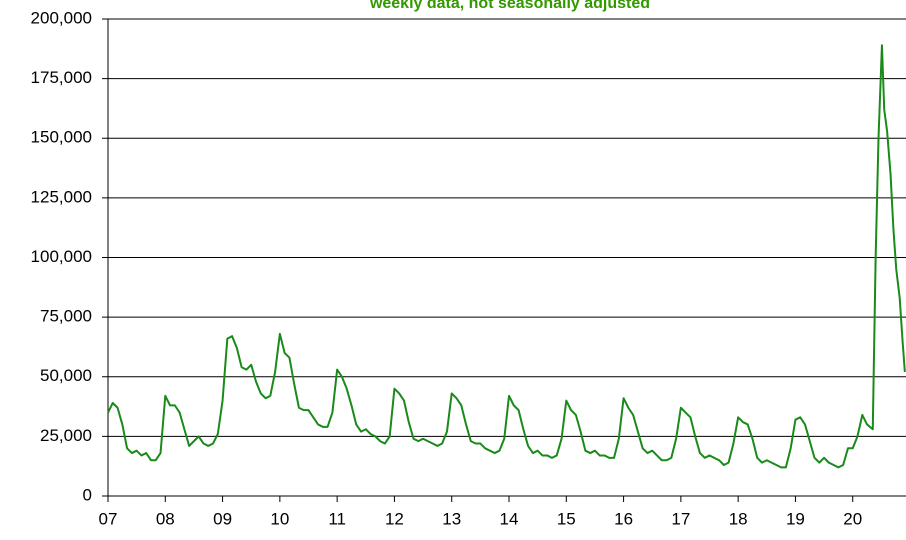 This screenshot has width=906, height=540. What do you see at coordinates (279, 518) in the screenshot?
I see `x-tick-label: 10` at bounding box center [279, 518].